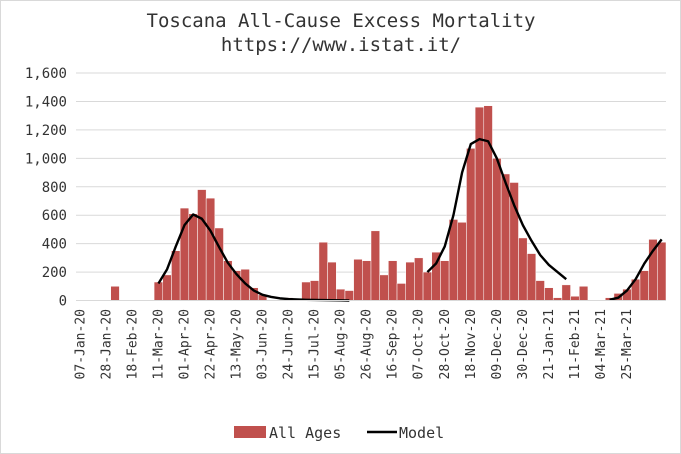  Describe the element at coordinates (341, 21) in the screenshot. I see `chart-title: Toscana All-Cause Excess Mortality` at that location.